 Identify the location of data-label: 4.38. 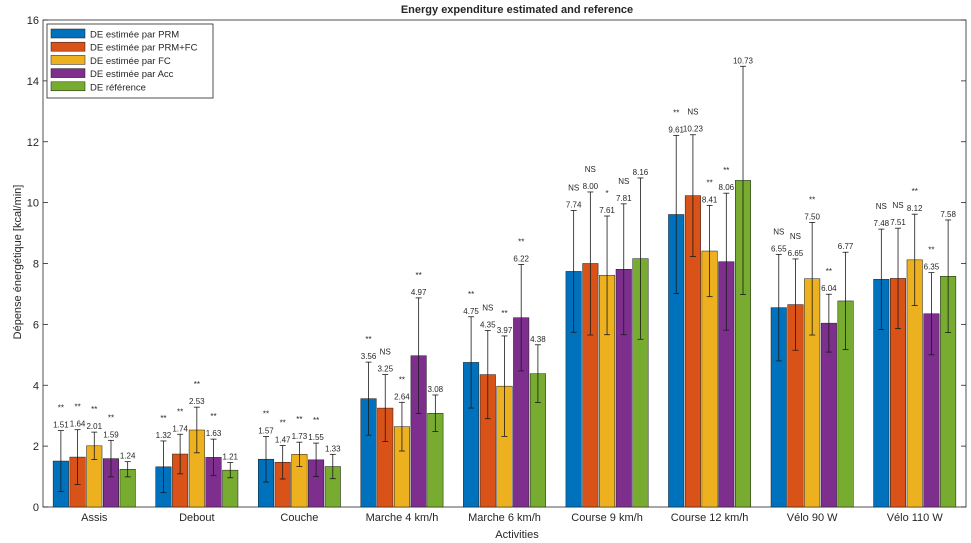
(538, 339).